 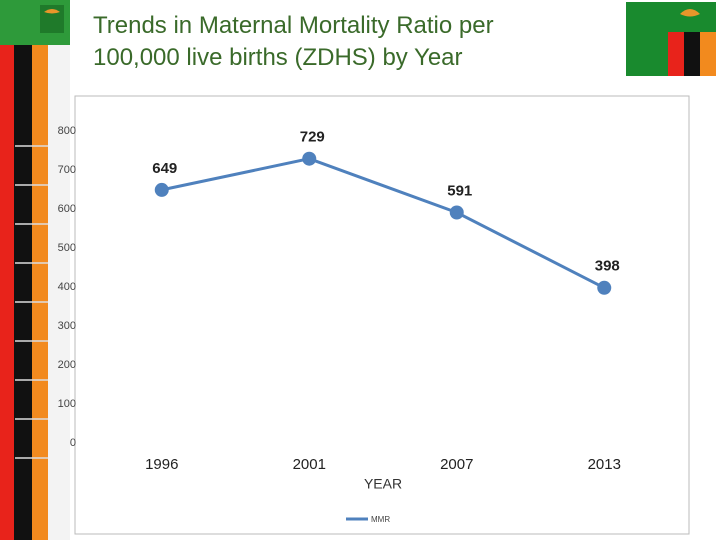 I want to click on flag, so click(x=671, y=39).